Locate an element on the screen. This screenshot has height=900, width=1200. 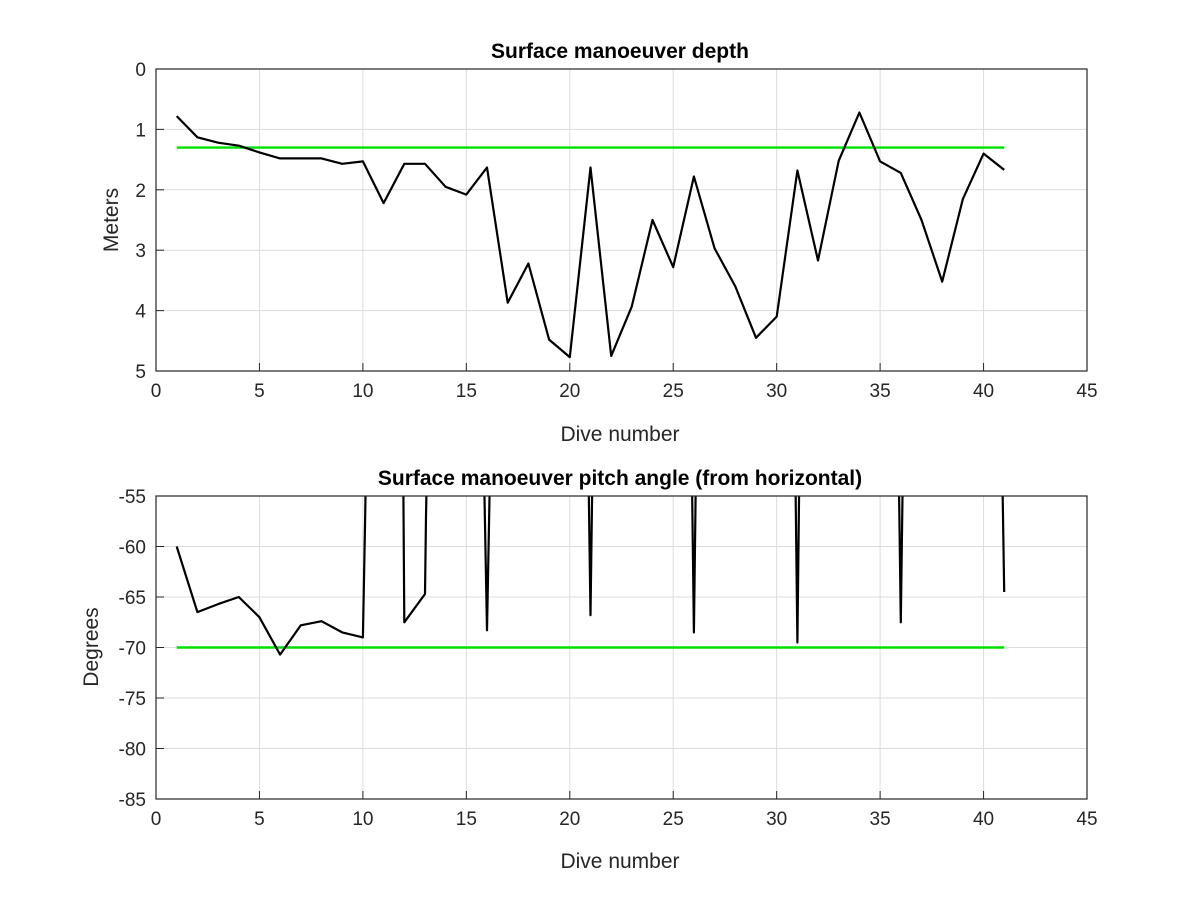
pitch-xtick-label: 30 is located at coordinates (776, 819).